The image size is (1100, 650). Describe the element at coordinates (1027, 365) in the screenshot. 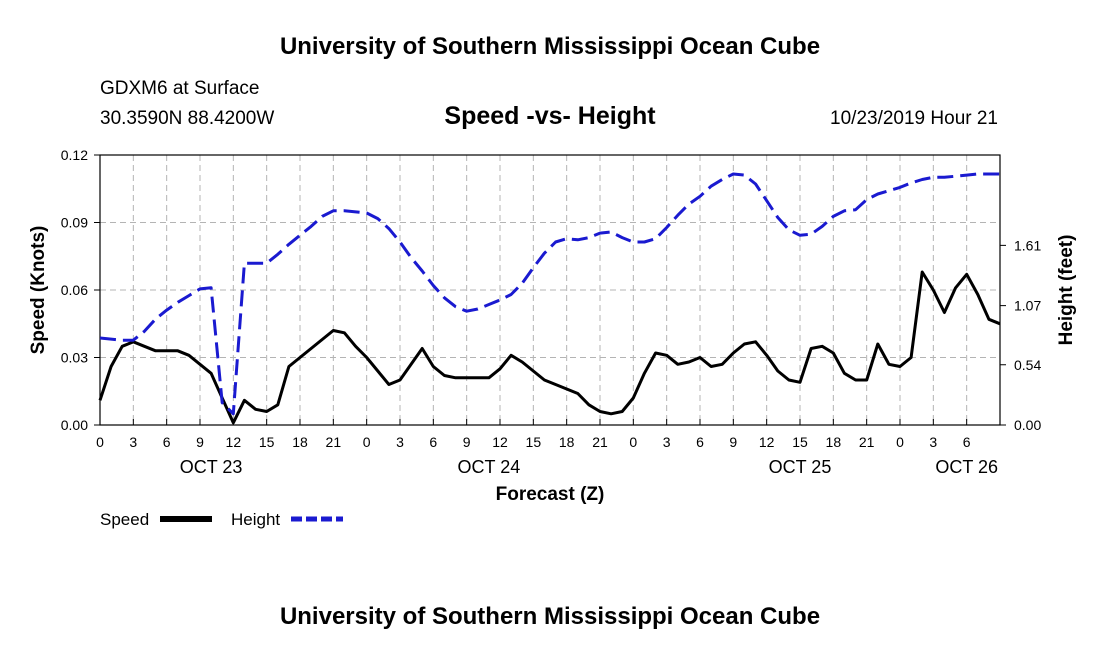

I see `y-right-tick-label: 0.54` at that location.